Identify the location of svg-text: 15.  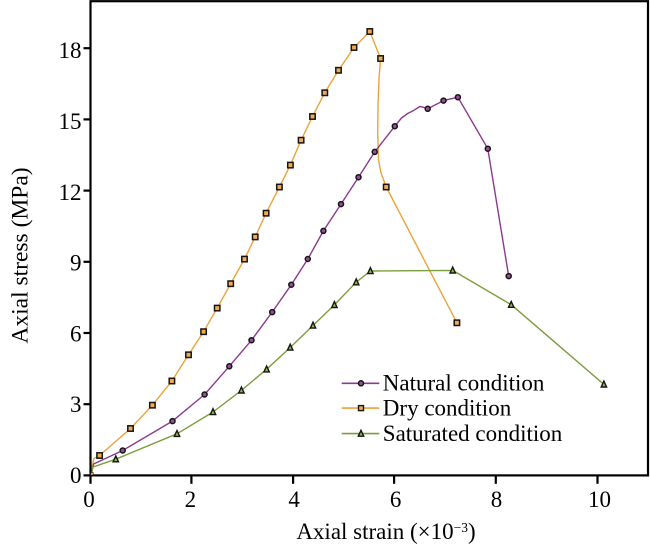
(70, 121).